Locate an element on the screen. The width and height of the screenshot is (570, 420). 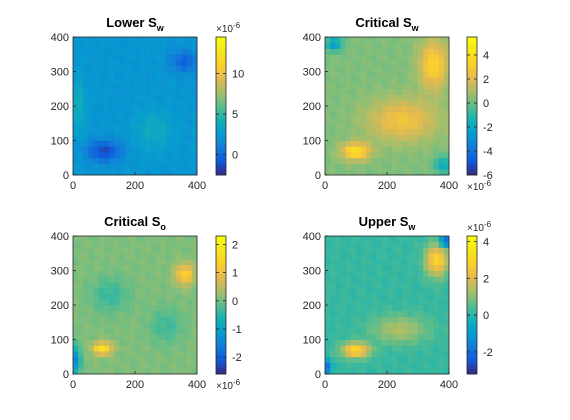
colorbar-tick-label: -1 is located at coordinates (237, 330).